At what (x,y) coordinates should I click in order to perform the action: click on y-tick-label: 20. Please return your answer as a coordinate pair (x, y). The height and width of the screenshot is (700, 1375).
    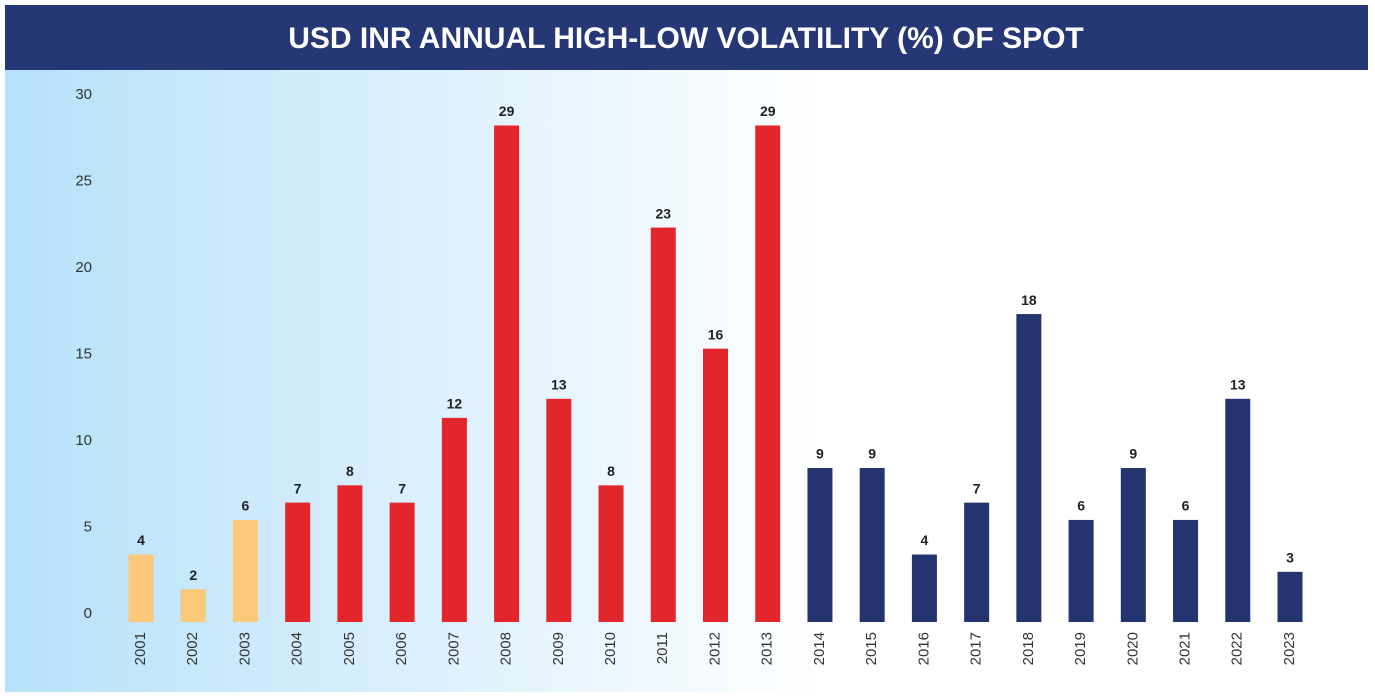
    Looking at the image, I should click on (83, 267).